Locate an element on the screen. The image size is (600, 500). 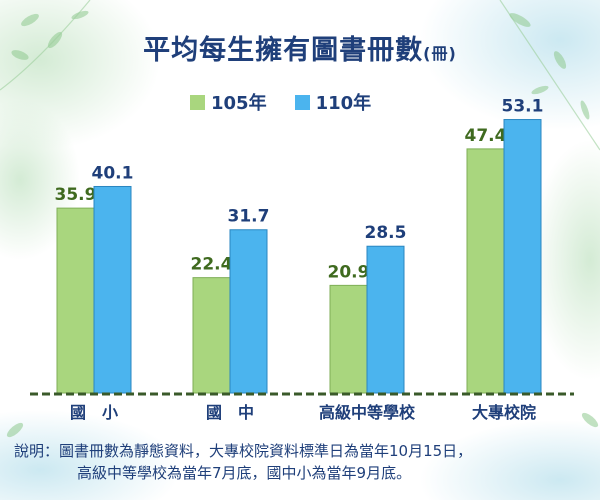
bar-110年-0 is located at coordinates (112, 289).